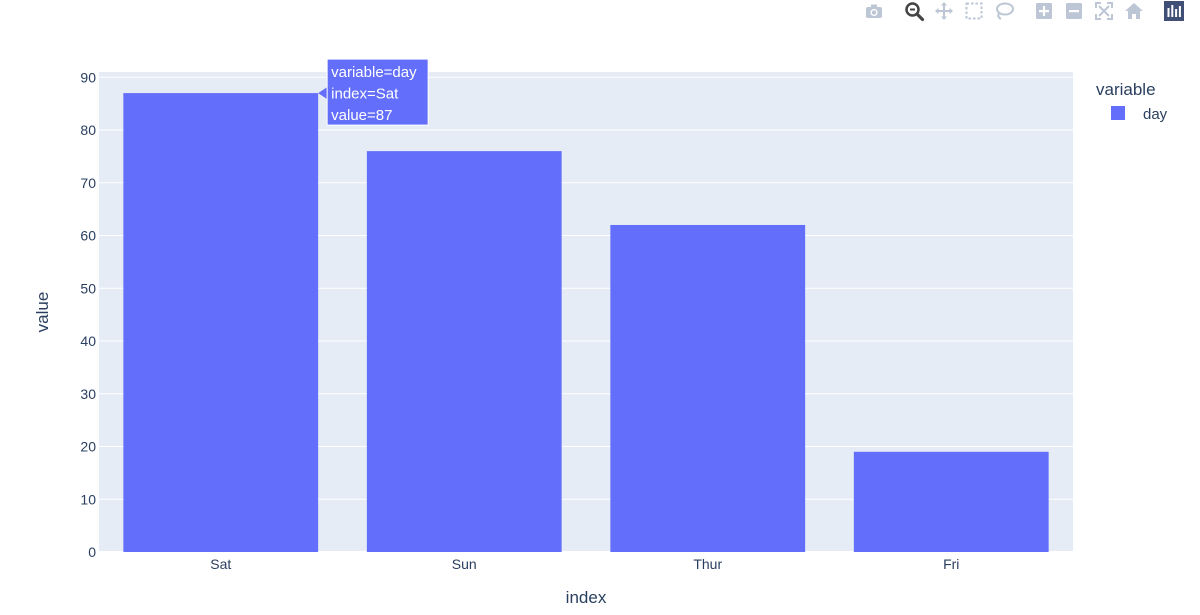  I want to click on bar-sat, so click(221, 322).